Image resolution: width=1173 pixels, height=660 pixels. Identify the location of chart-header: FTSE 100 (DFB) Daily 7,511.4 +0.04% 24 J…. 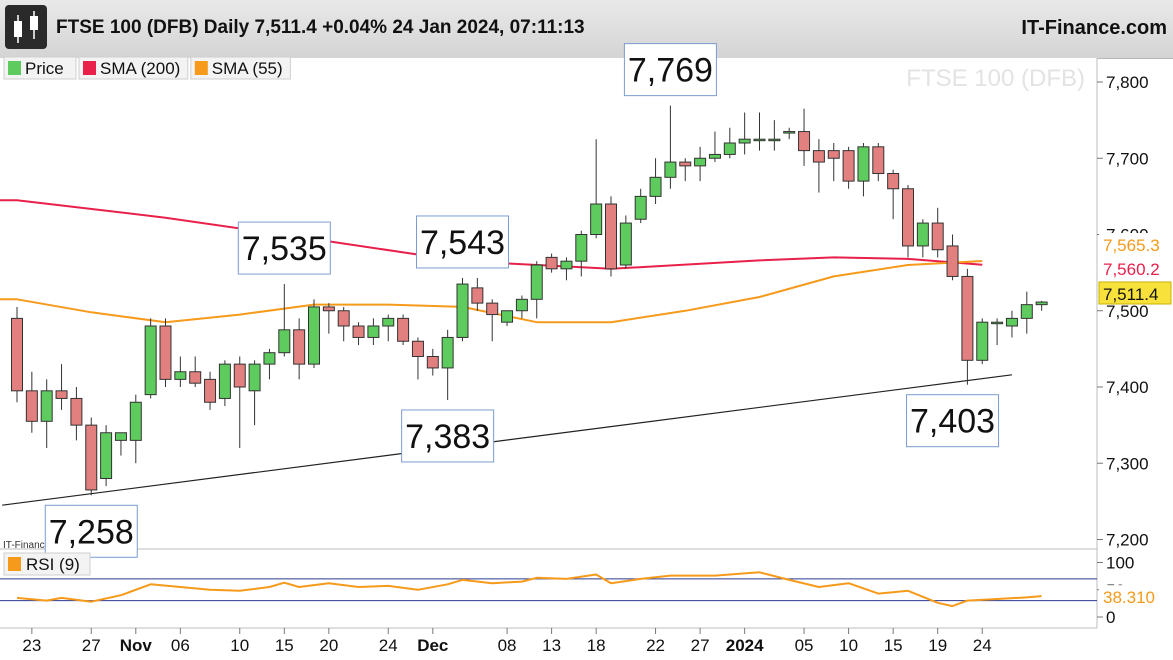
(586, 29).